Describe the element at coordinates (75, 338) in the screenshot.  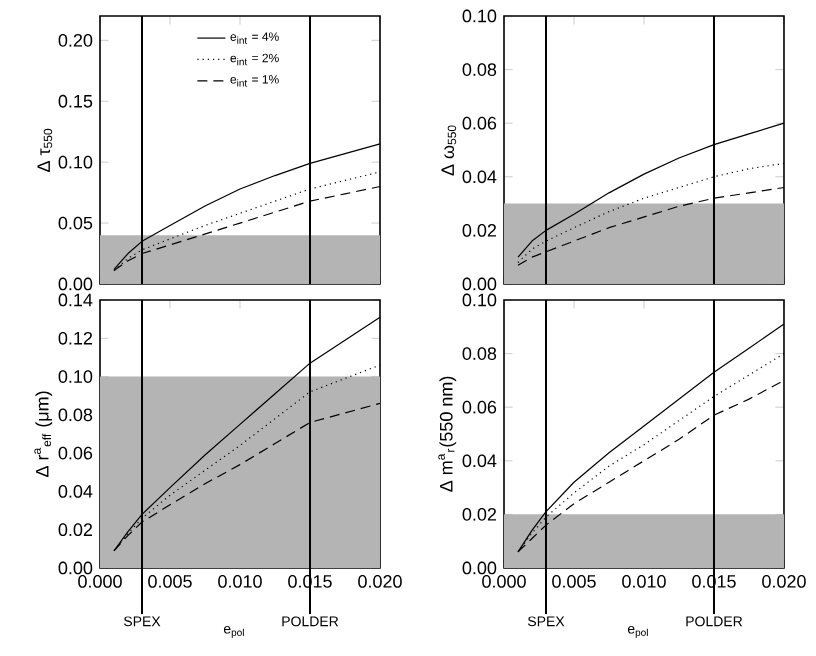
I see `y-tick-label: 0.12` at that location.